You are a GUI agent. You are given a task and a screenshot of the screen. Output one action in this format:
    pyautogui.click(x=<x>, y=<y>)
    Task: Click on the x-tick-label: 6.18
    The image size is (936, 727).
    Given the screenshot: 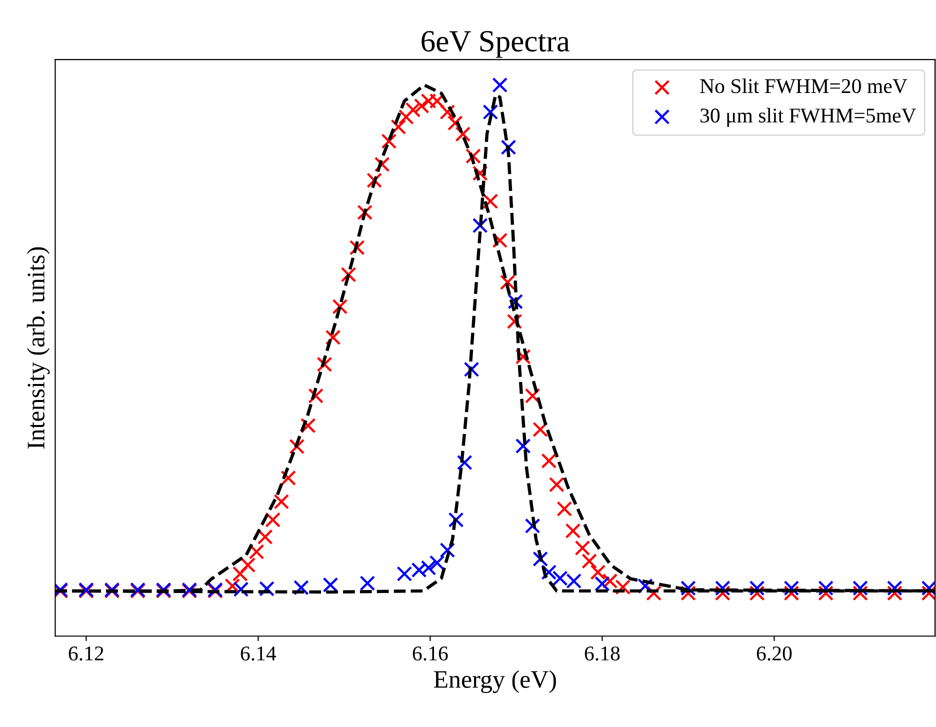 What is the action you would take?
    pyautogui.click(x=602, y=653)
    